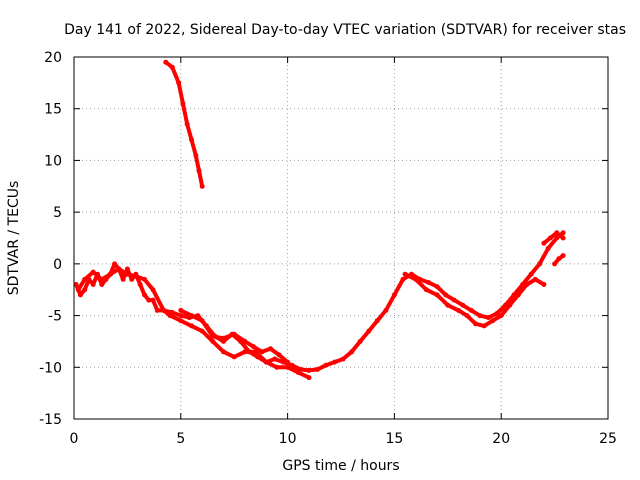 This screenshot has width=640, height=480. What do you see at coordinates (55, 317) in the screenshot?
I see `y-tick-label: -5` at bounding box center [55, 317].